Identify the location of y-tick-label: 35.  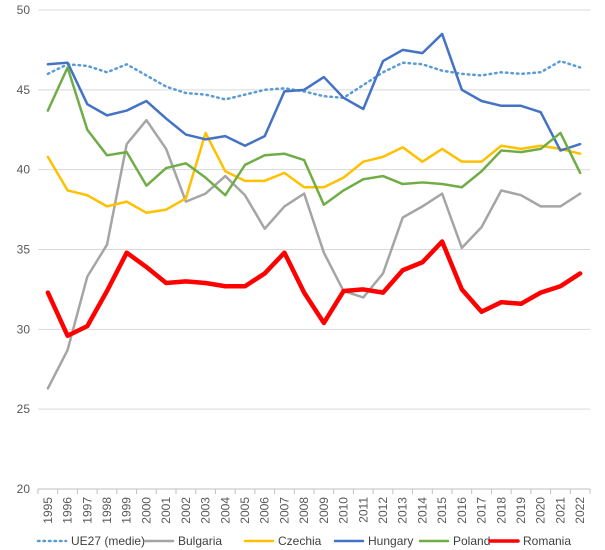
(24, 250).